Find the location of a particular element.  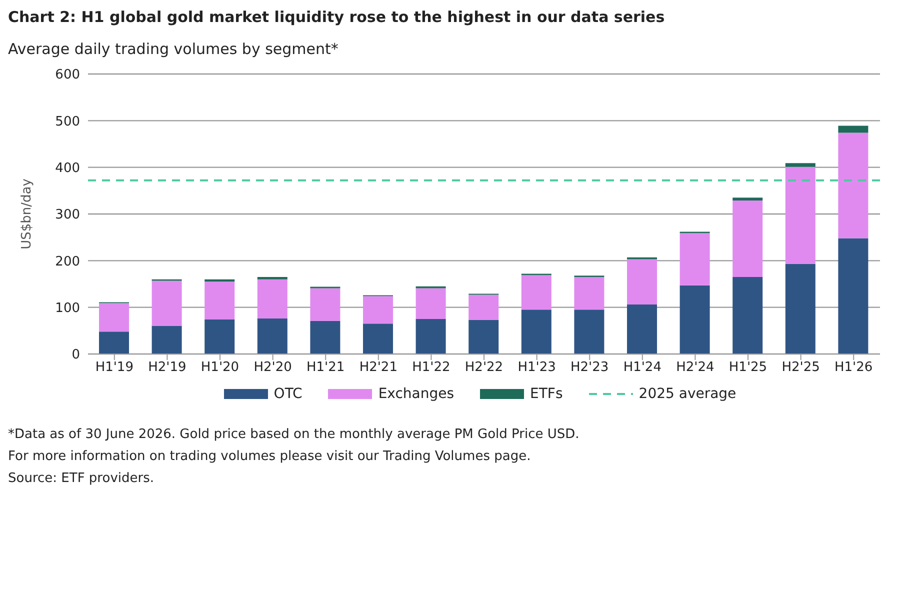

legend-label: ETFs is located at coordinates (546, 394).